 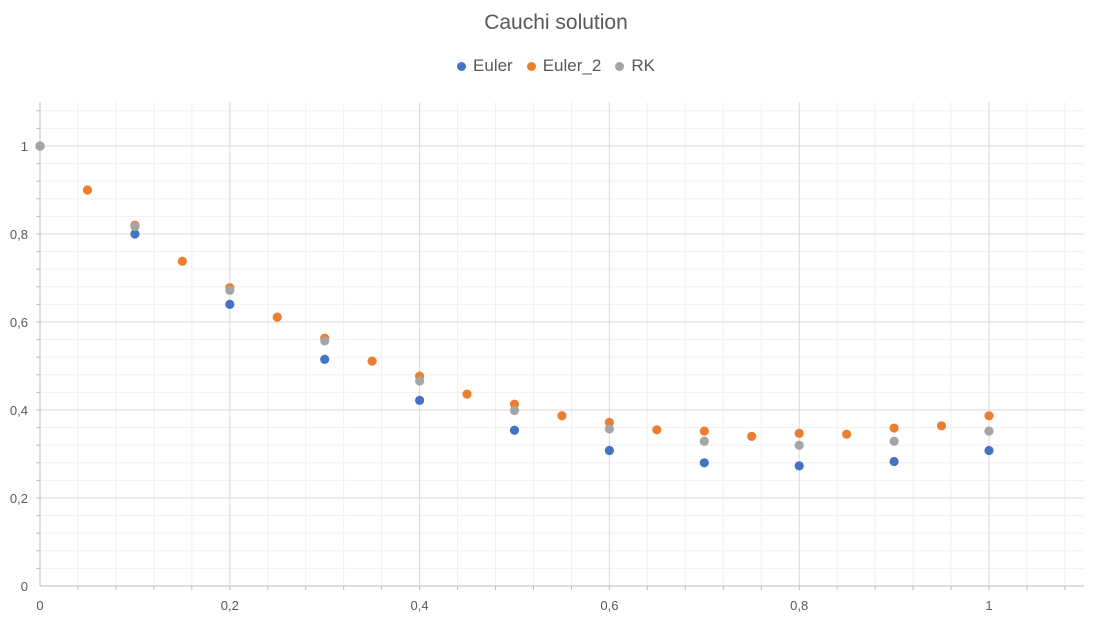 I want to click on legend-label-rk: RK, so click(x=643, y=65).